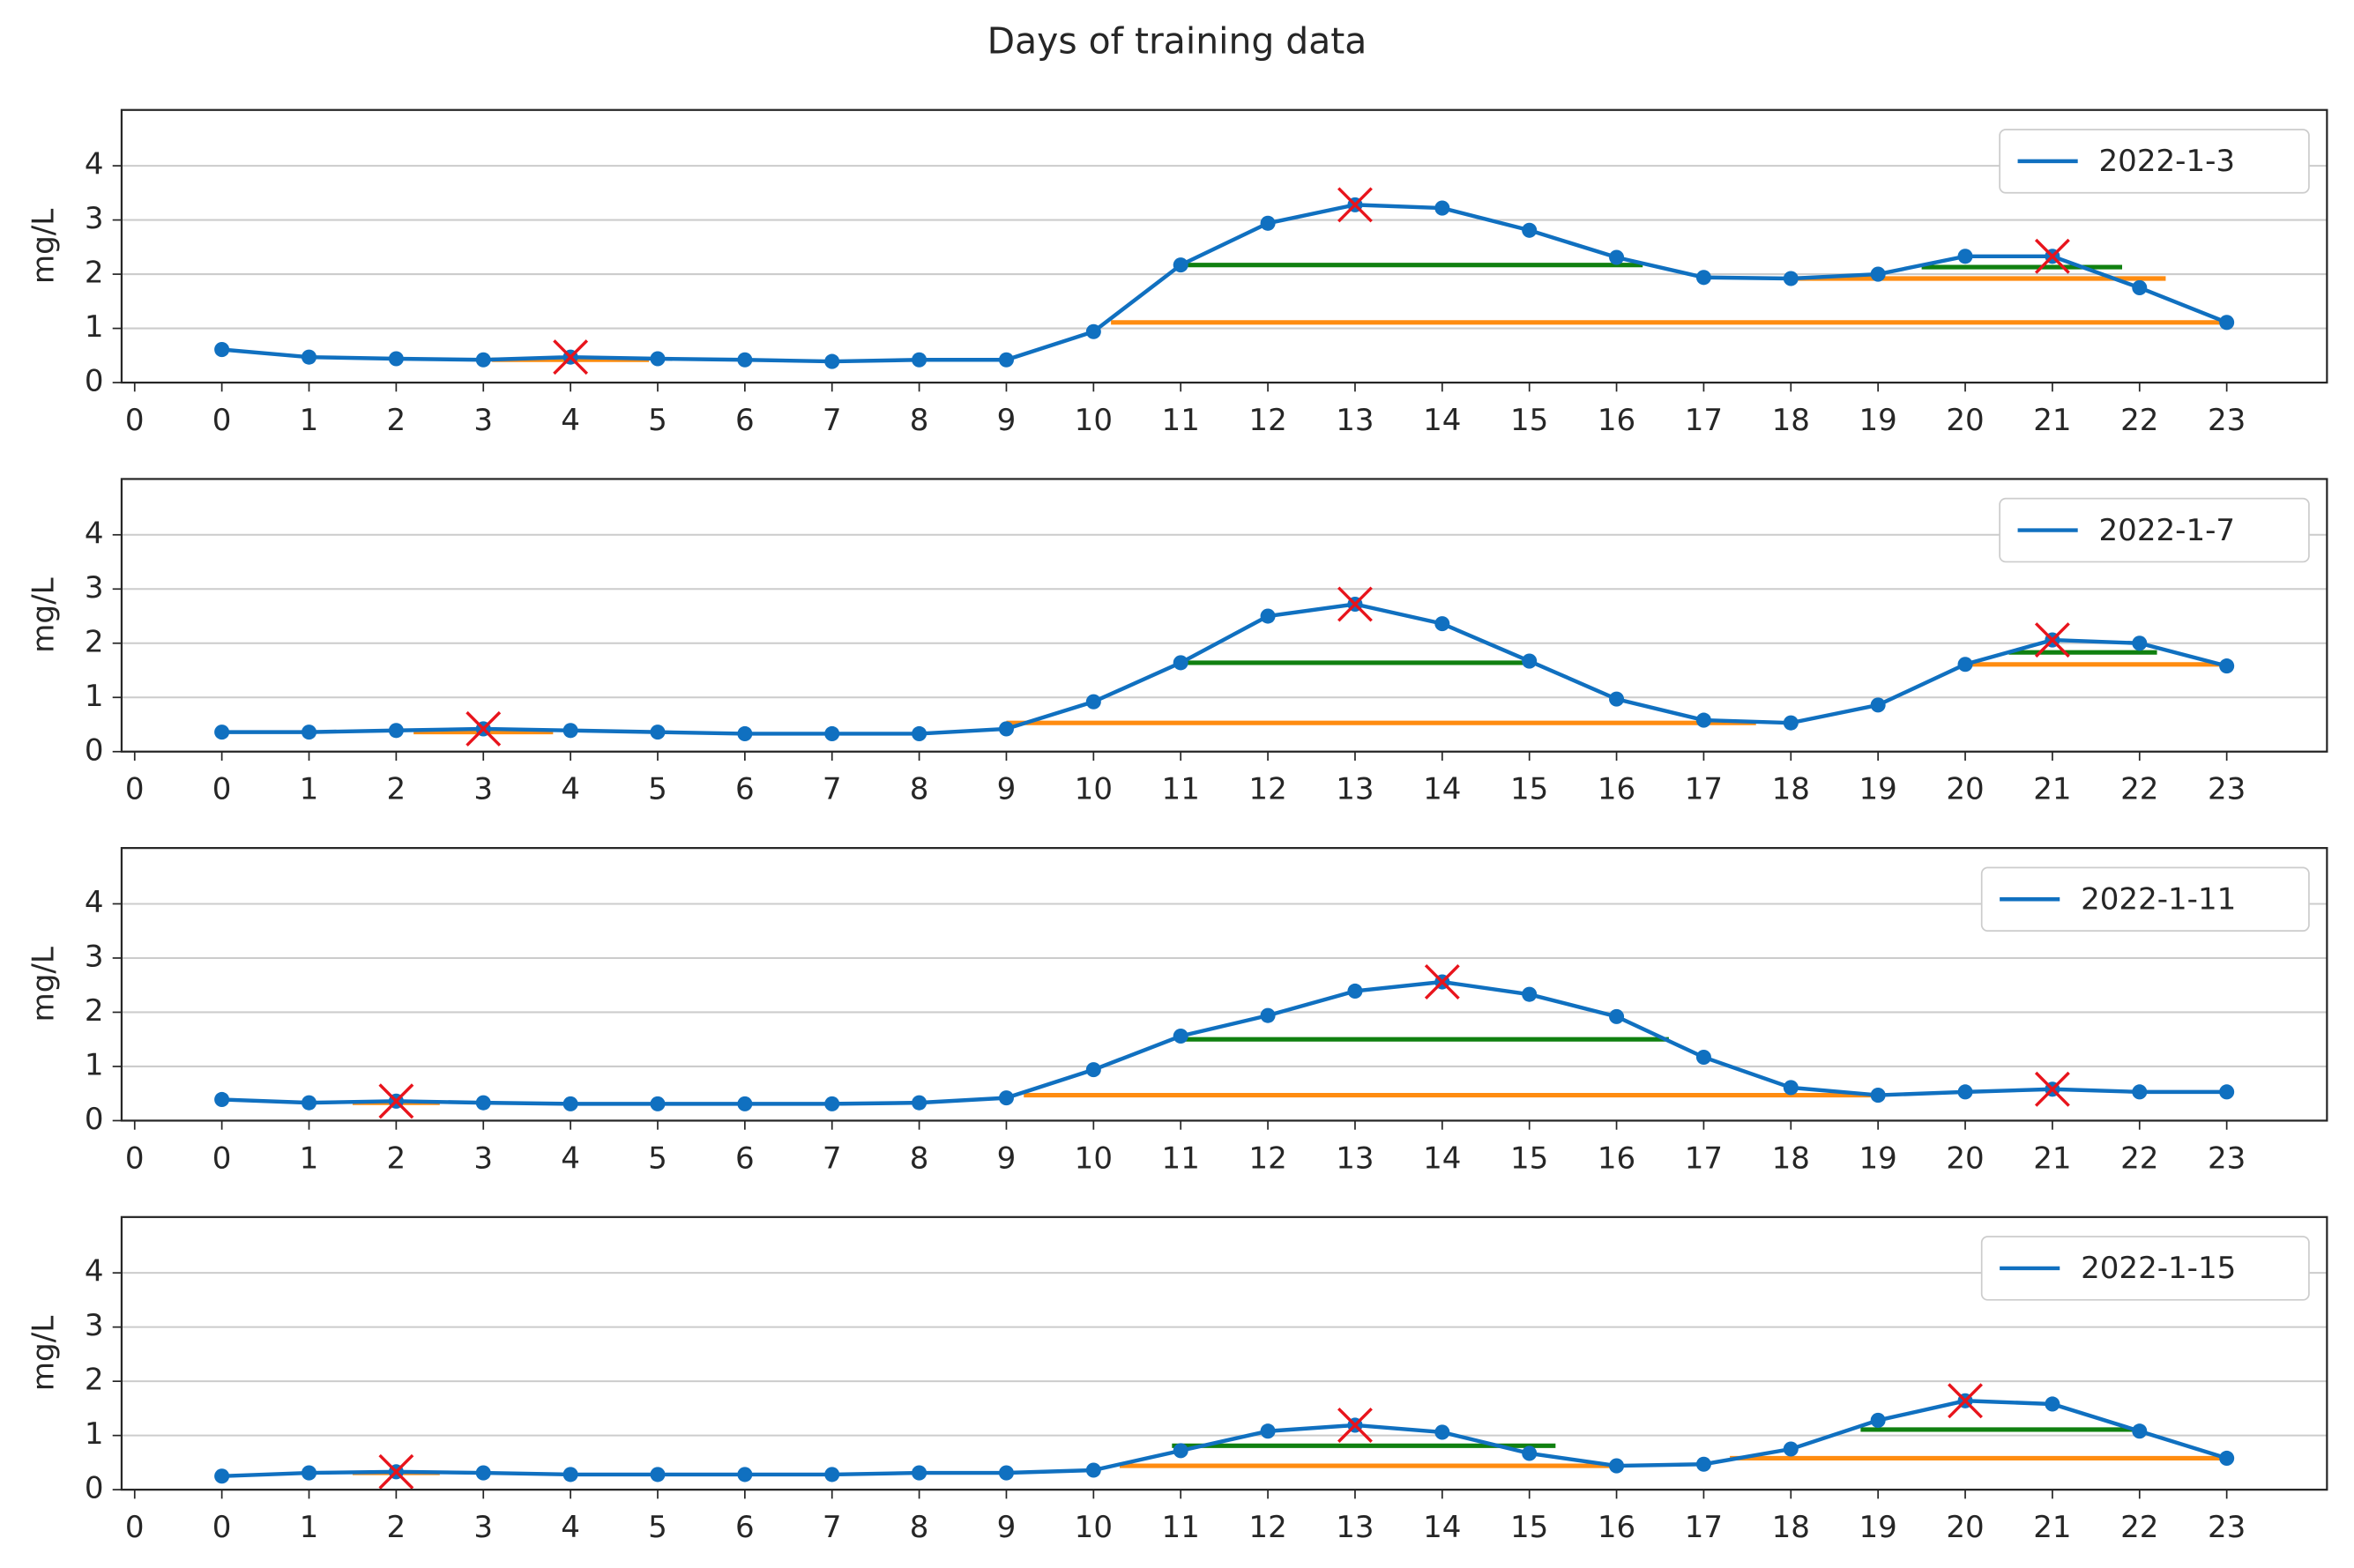 The image size is (2354, 1568). What do you see at coordinates (309, 420) in the screenshot?
I see `x-tick-label: 1` at bounding box center [309, 420].